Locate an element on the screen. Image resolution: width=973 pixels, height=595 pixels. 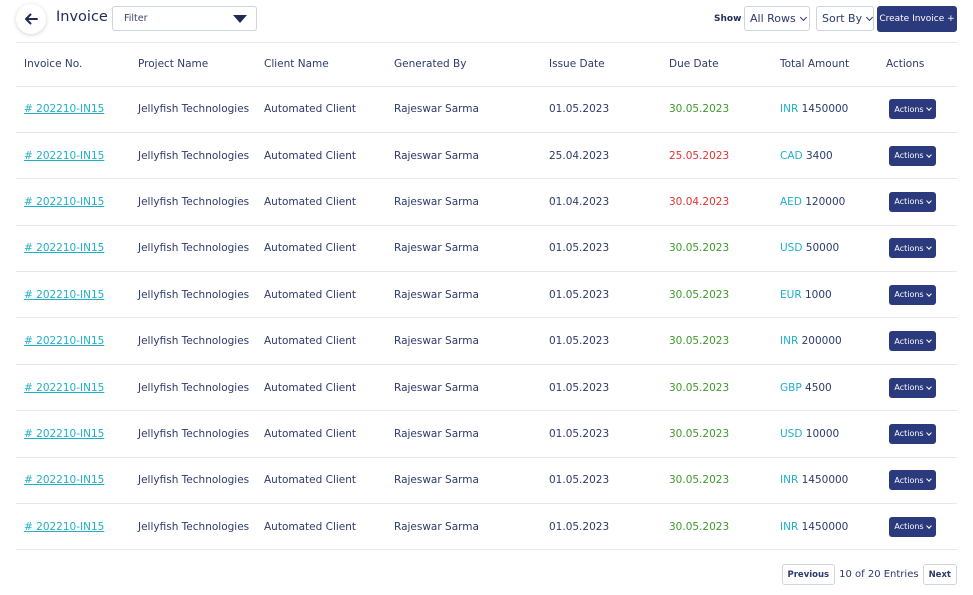
column-header: Due Date is located at coordinates (724, 65).